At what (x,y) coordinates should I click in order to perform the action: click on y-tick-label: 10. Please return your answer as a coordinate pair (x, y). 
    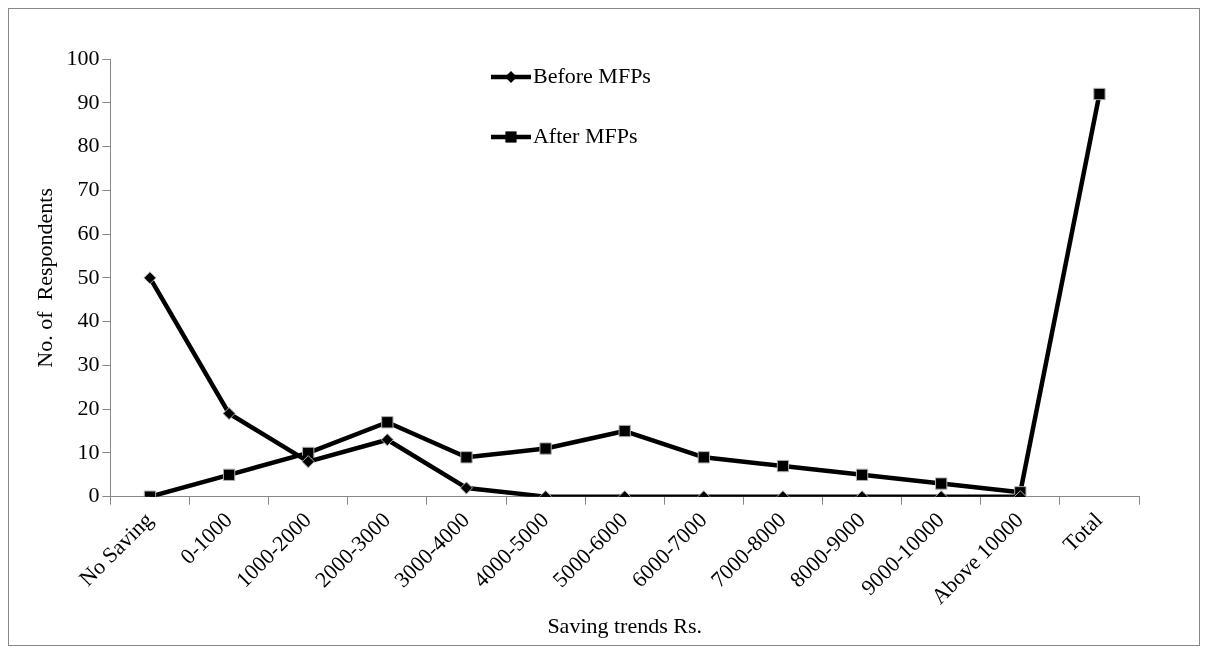
    Looking at the image, I should click on (88, 451).